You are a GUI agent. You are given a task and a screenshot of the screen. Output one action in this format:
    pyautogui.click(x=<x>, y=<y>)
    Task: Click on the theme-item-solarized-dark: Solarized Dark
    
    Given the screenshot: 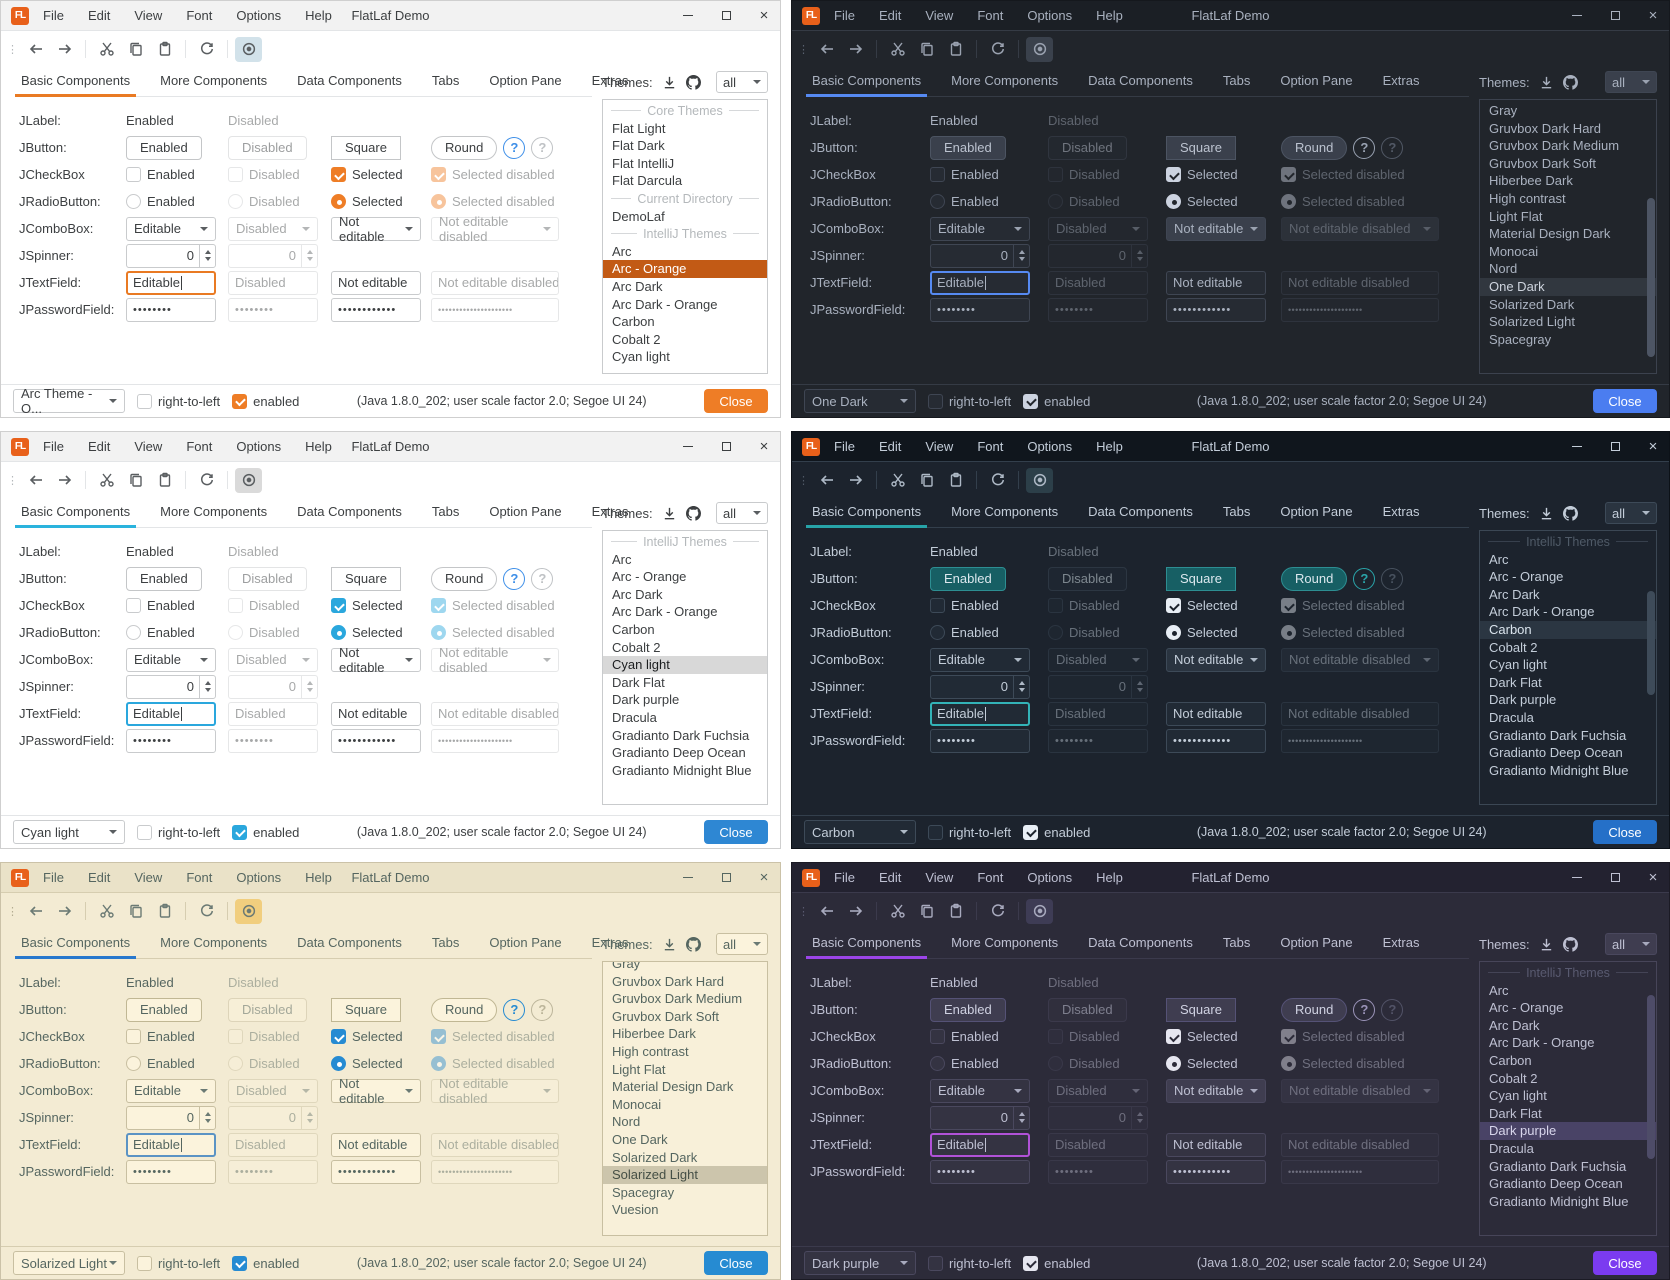 What is the action you would take?
    pyautogui.click(x=1532, y=304)
    